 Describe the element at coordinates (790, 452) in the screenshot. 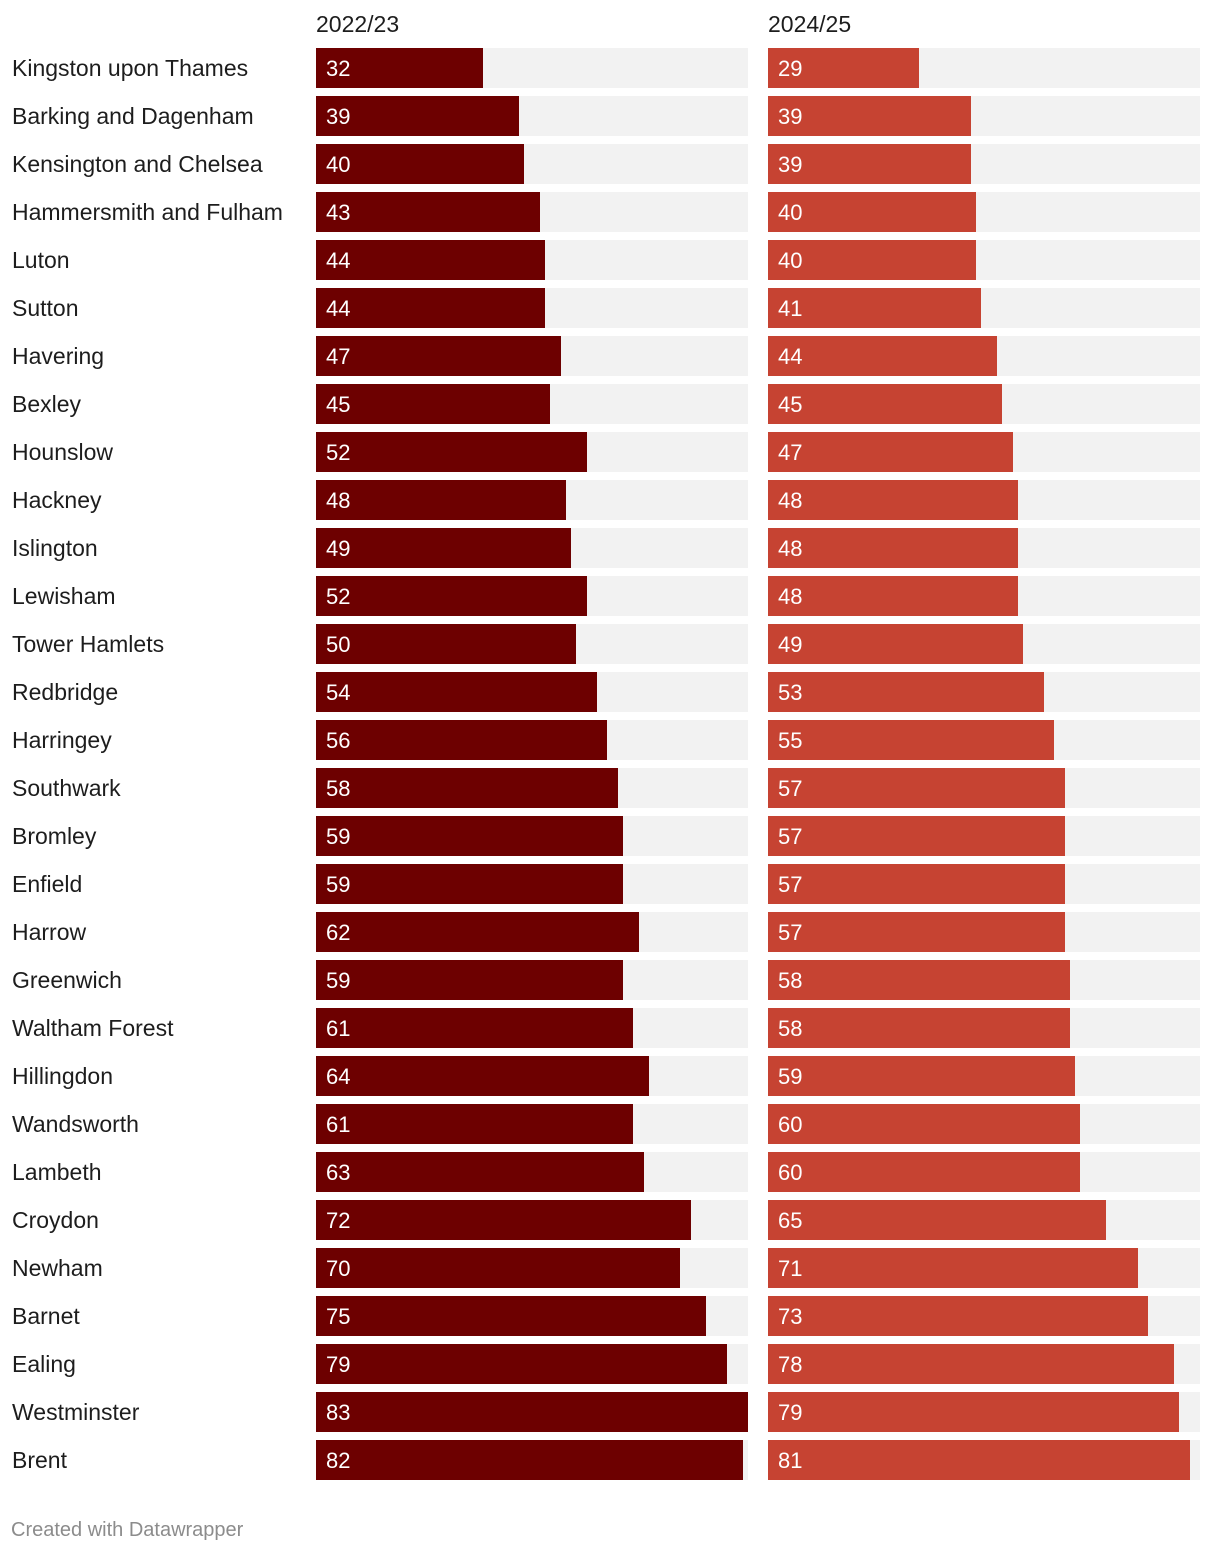

I see `value-label-hounslow-1: 47` at that location.